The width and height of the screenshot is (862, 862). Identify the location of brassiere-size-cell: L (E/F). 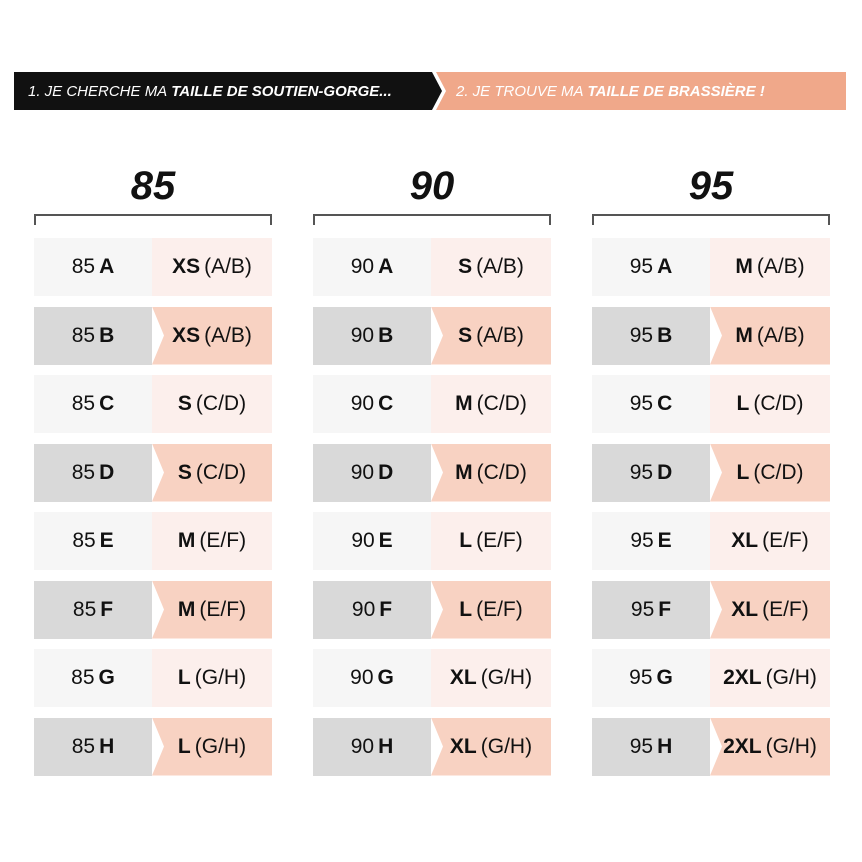
(491, 541).